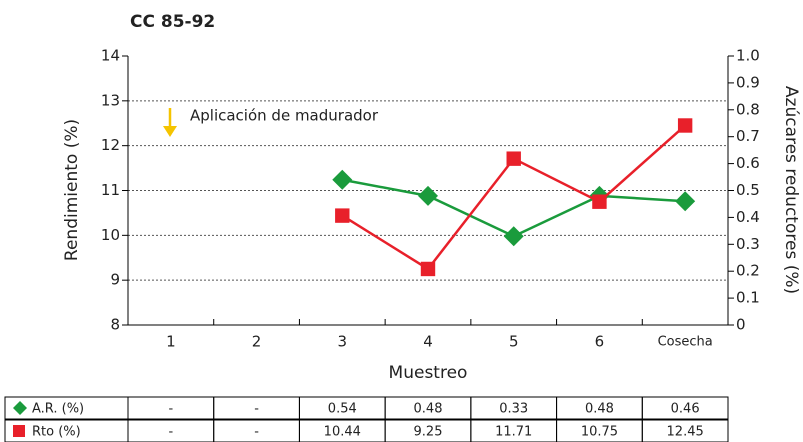 The width and height of the screenshot is (803, 442). What do you see at coordinates (342, 409) in the screenshot?
I see `table-value: 0.54` at bounding box center [342, 409].